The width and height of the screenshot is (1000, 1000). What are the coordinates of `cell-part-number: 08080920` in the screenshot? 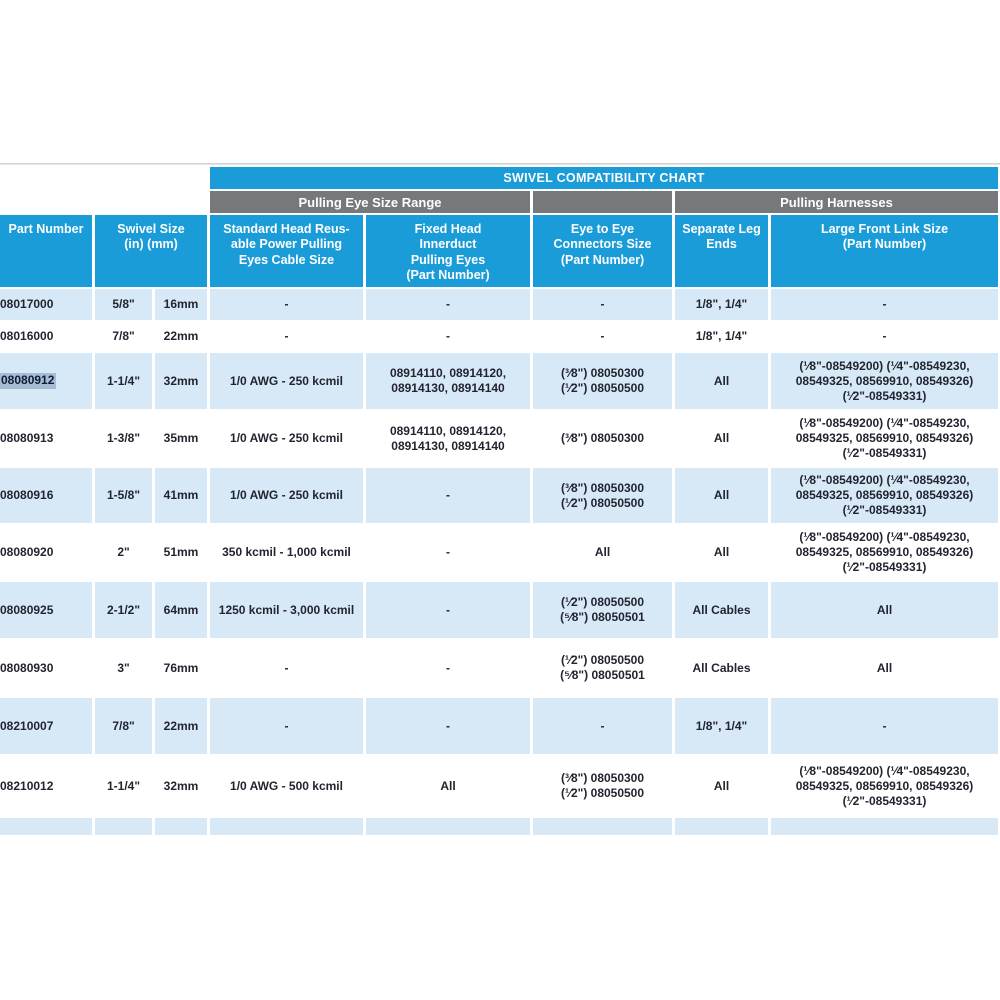 It's located at (46, 552).